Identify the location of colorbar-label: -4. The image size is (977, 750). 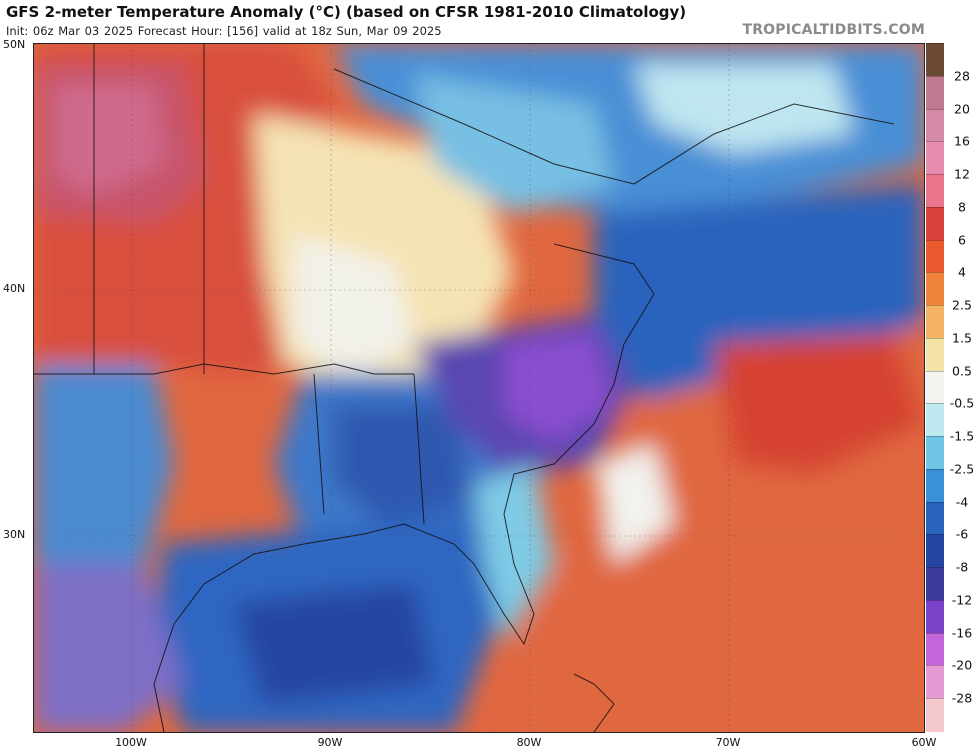
(962, 502).